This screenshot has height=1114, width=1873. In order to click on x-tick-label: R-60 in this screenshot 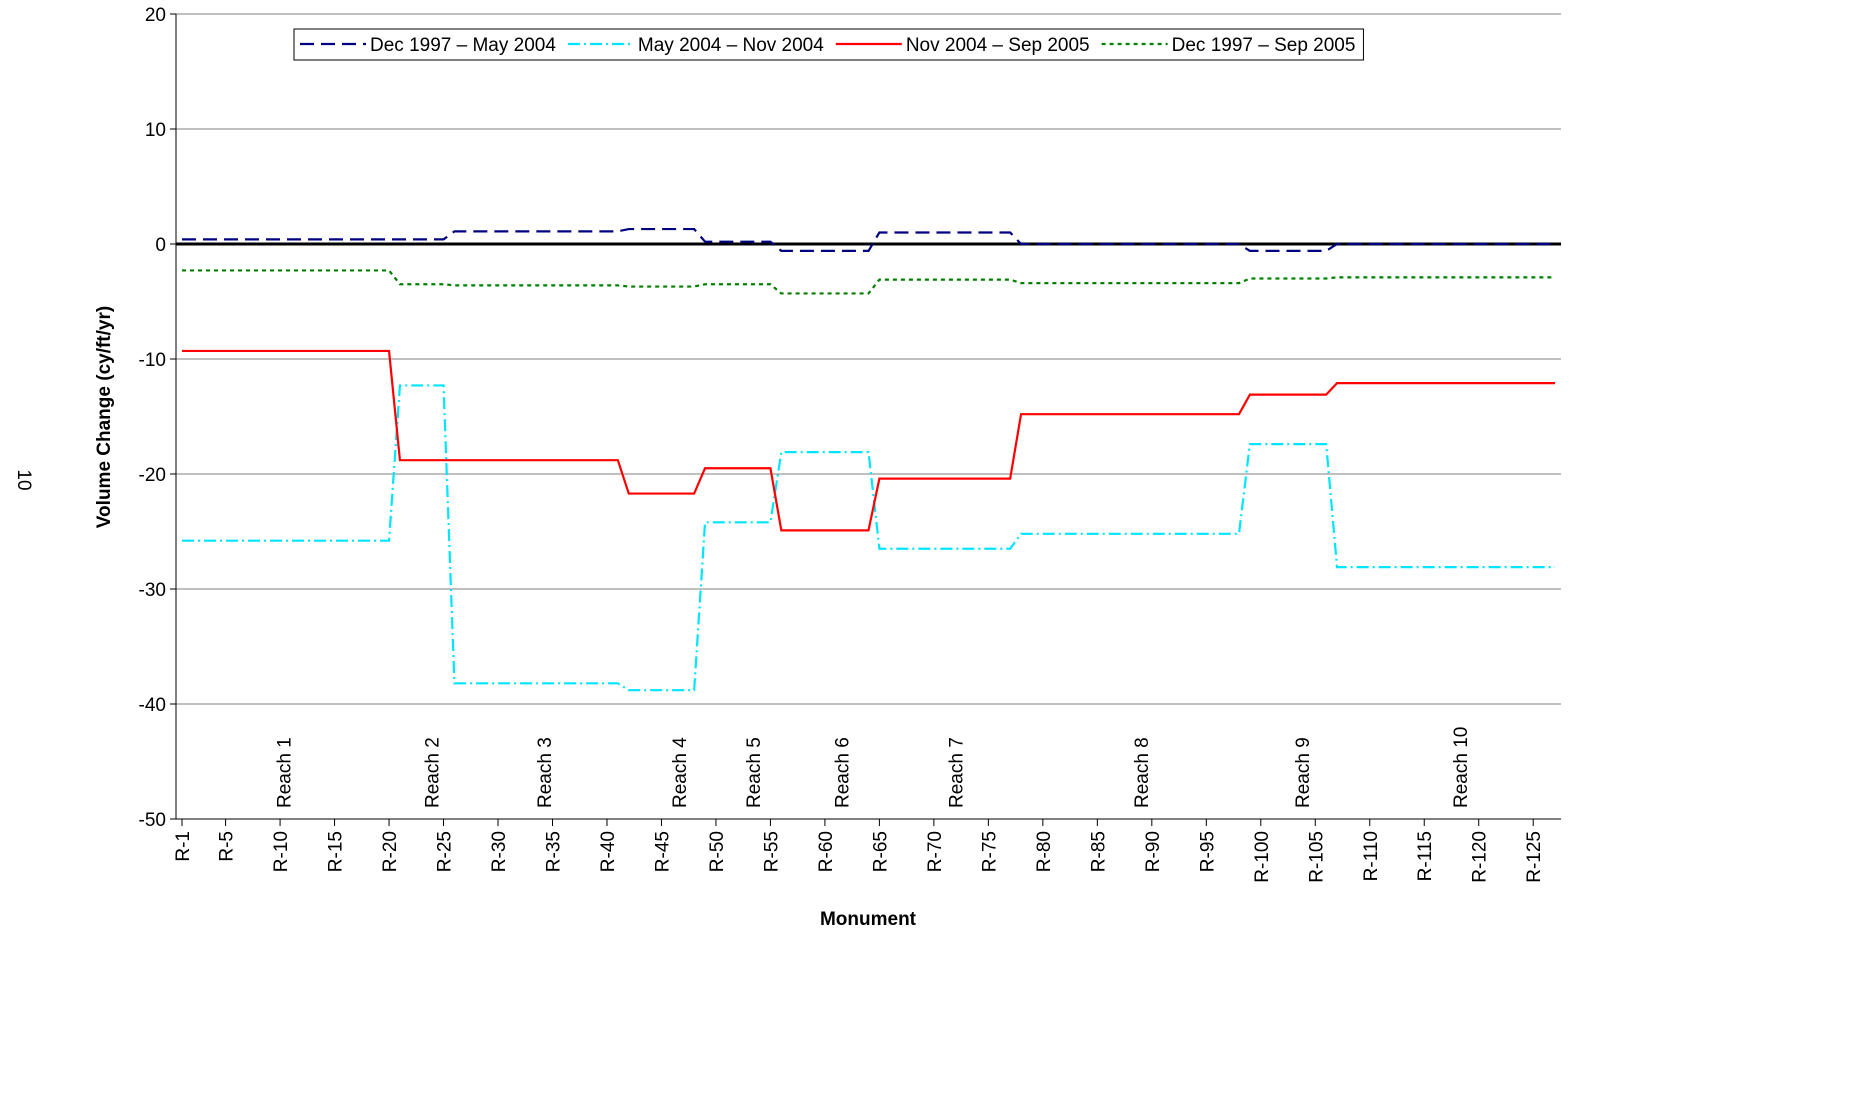, I will do `click(826, 851)`.